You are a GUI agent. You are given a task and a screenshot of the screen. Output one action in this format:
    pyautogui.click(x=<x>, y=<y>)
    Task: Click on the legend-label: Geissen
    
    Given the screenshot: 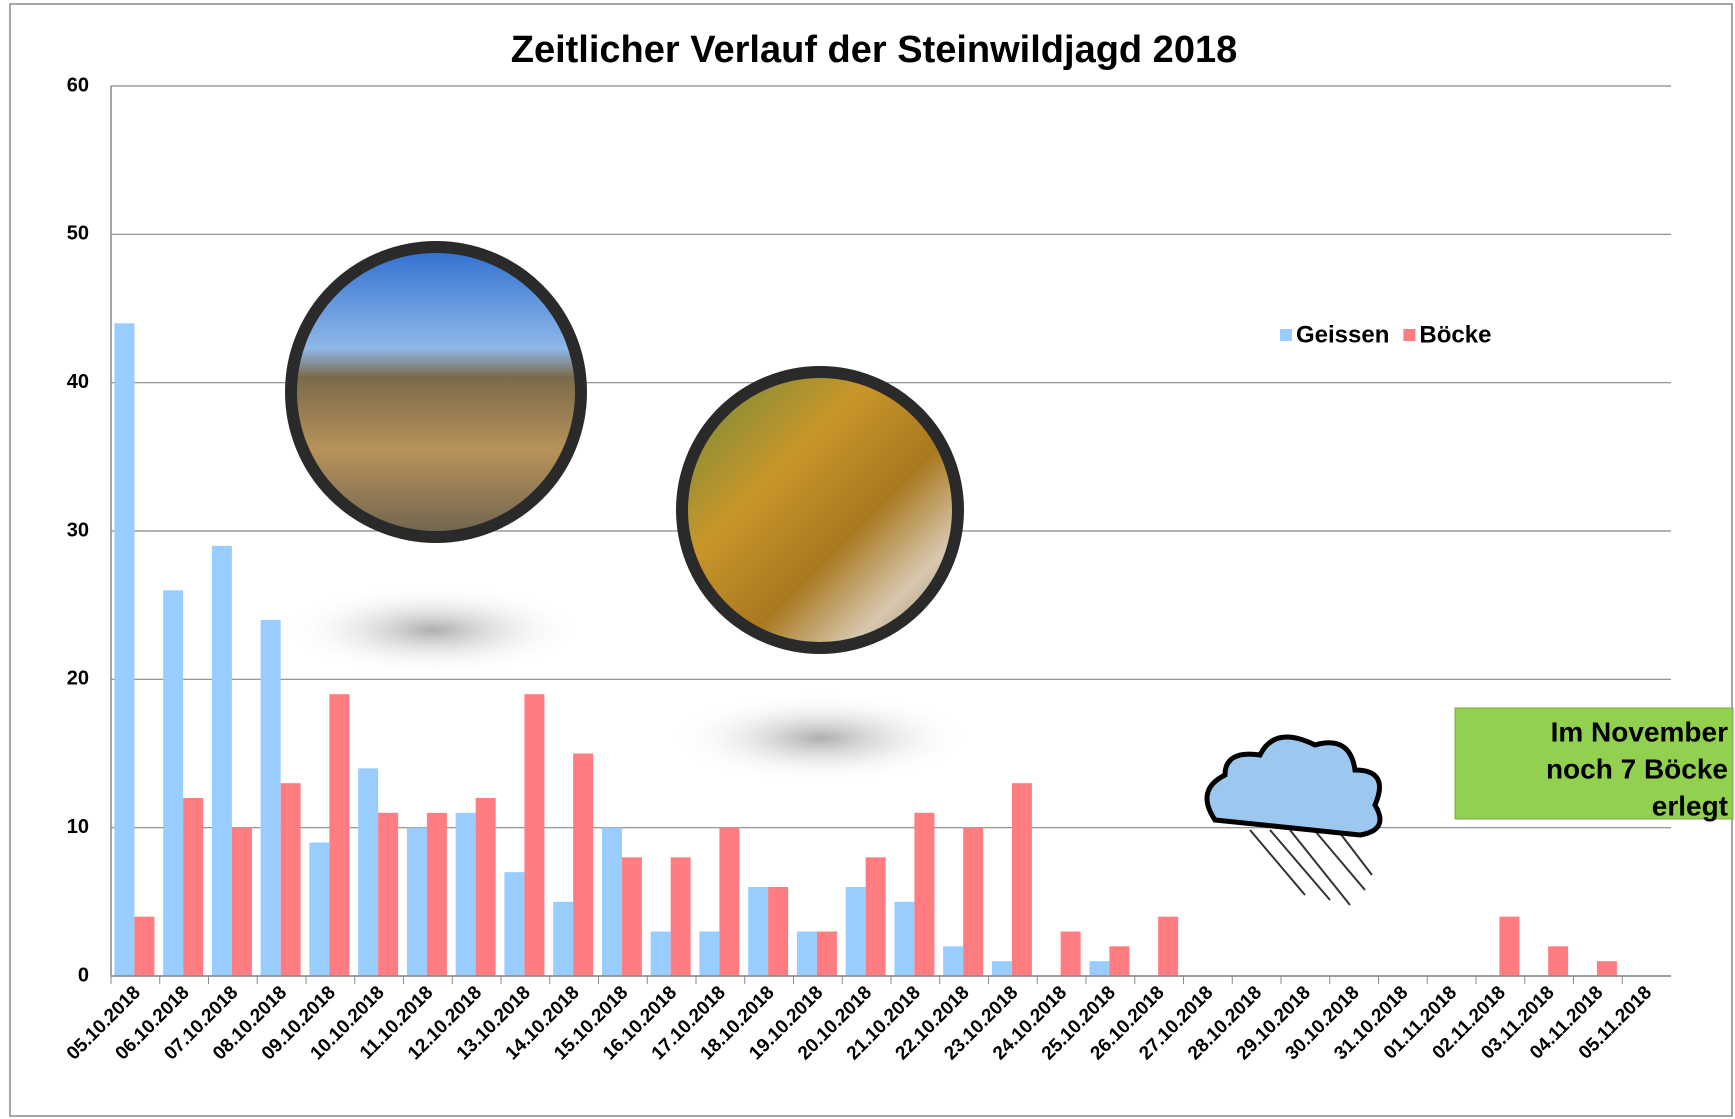 What is the action you would take?
    pyautogui.click(x=1342, y=334)
    